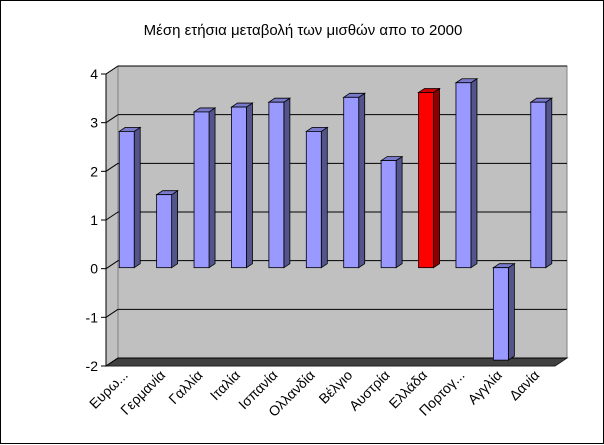 The image size is (604, 445). I want to click on y-tick-label: -2, so click(92, 366).